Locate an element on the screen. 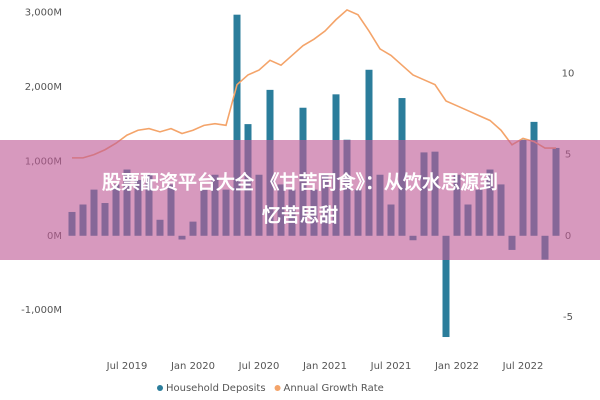  legend-label: Household Deposits is located at coordinates (216, 388).